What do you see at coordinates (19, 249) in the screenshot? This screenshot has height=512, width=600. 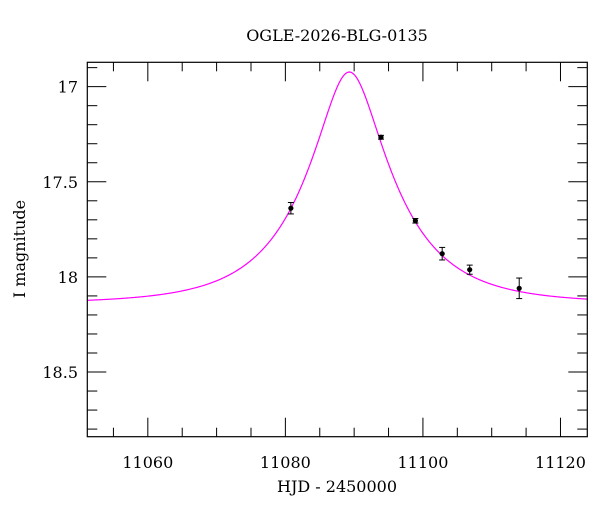 I see `y-axis-label: I magnitude` at bounding box center [19, 249].